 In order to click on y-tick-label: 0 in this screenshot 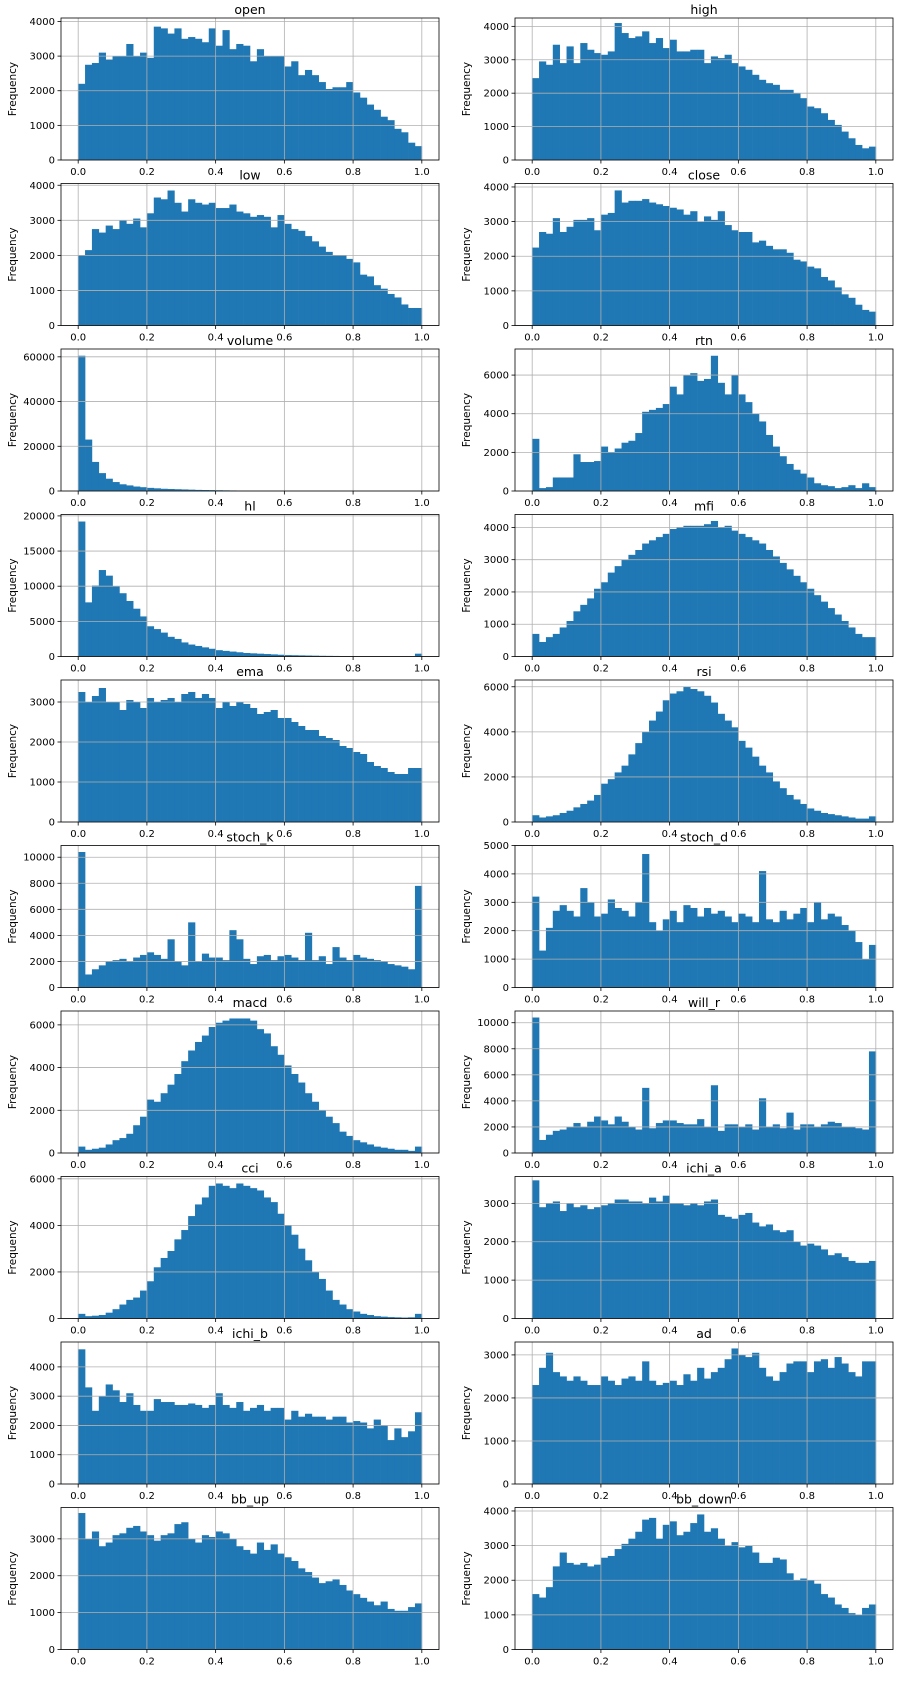, I will do `click(52, 657)`.